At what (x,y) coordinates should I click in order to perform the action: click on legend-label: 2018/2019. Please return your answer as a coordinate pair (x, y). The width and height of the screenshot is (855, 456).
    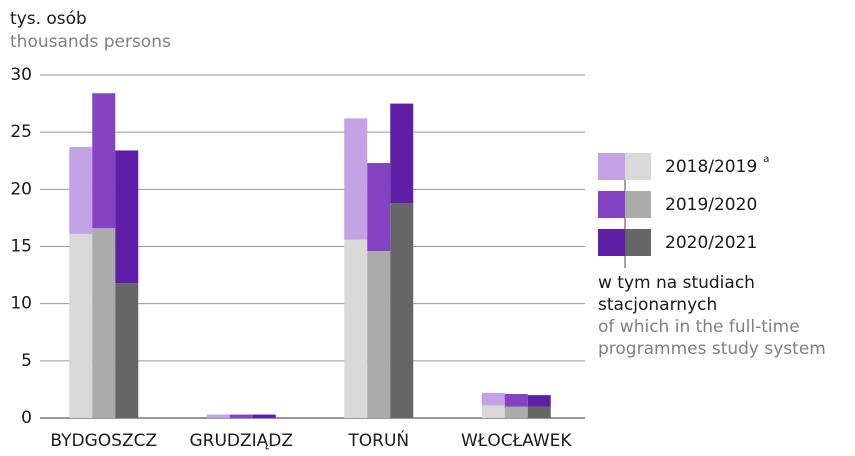
    Looking at the image, I should click on (711, 167).